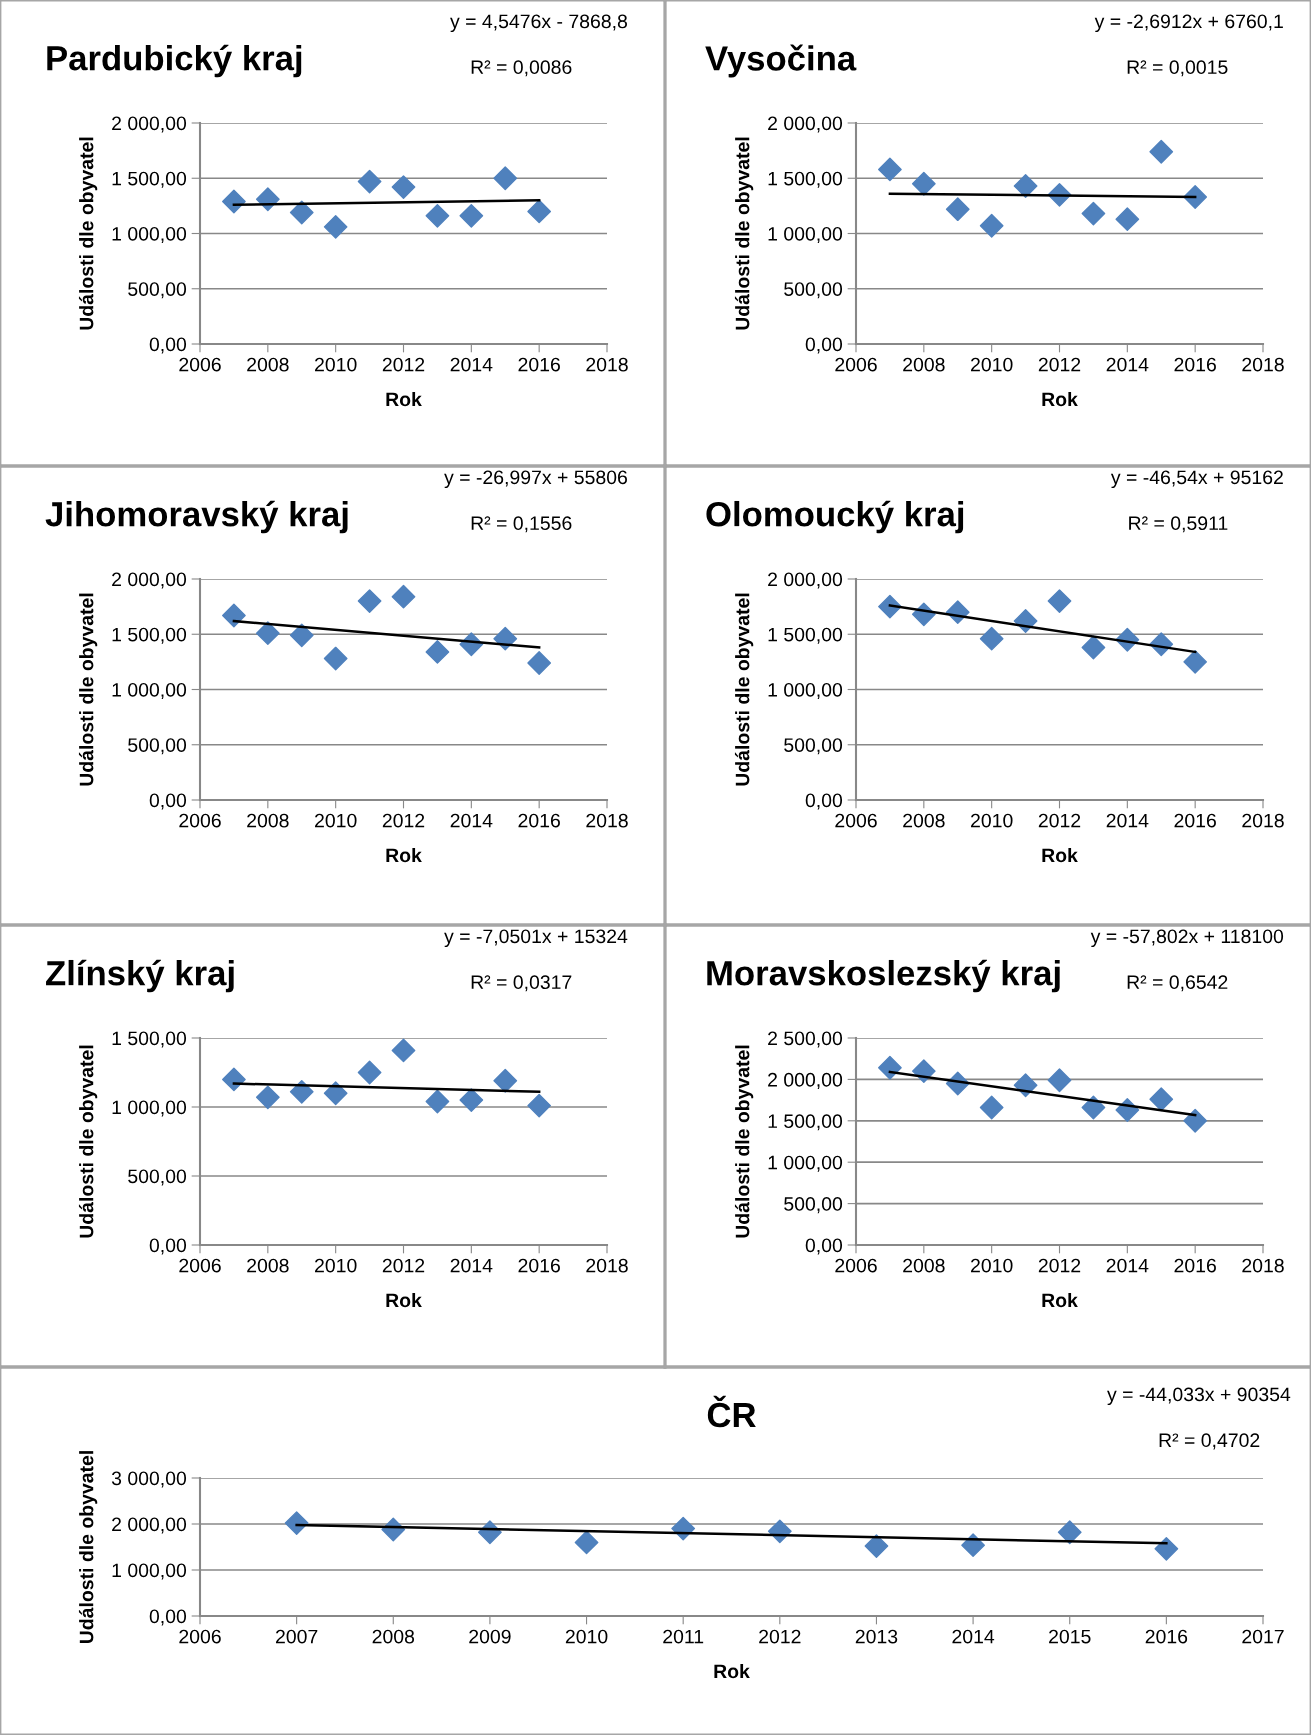 This screenshot has height=1735, width=1311. What do you see at coordinates (1199, 1396) in the screenshot?
I see `text: y = -44,033x + 90354` at bounding box center [1199, 1396].